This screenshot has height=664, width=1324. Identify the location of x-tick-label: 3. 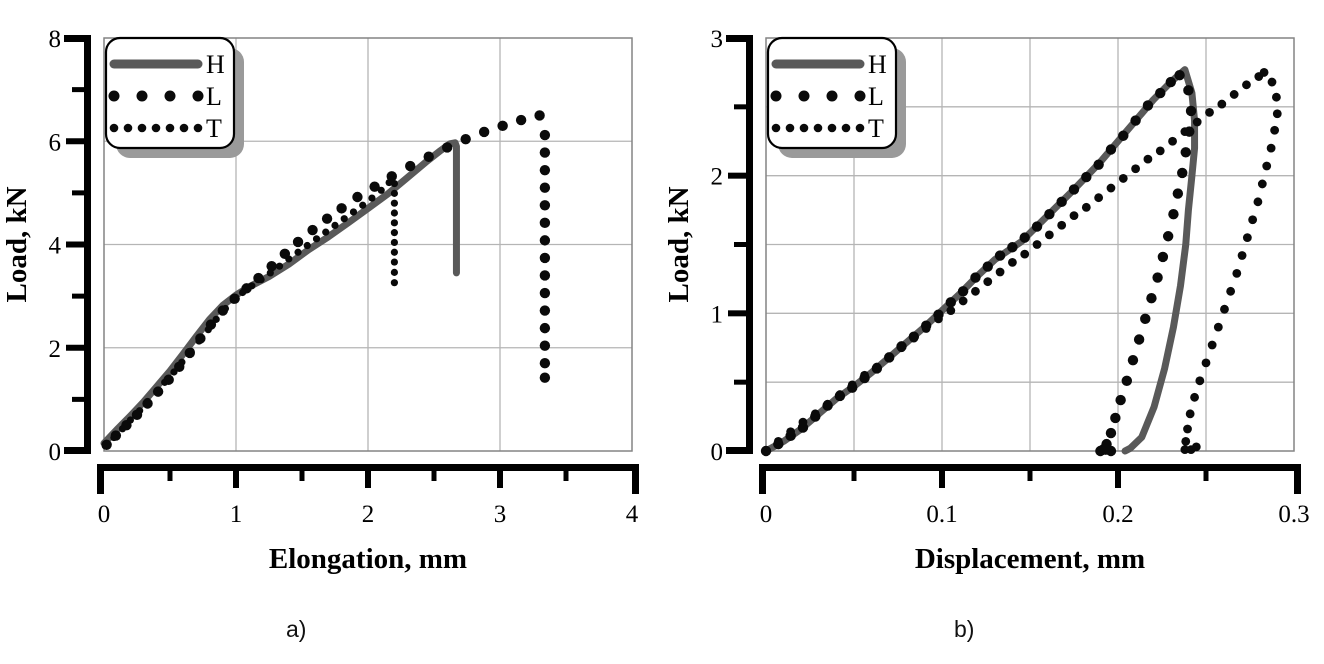
(500, 514).